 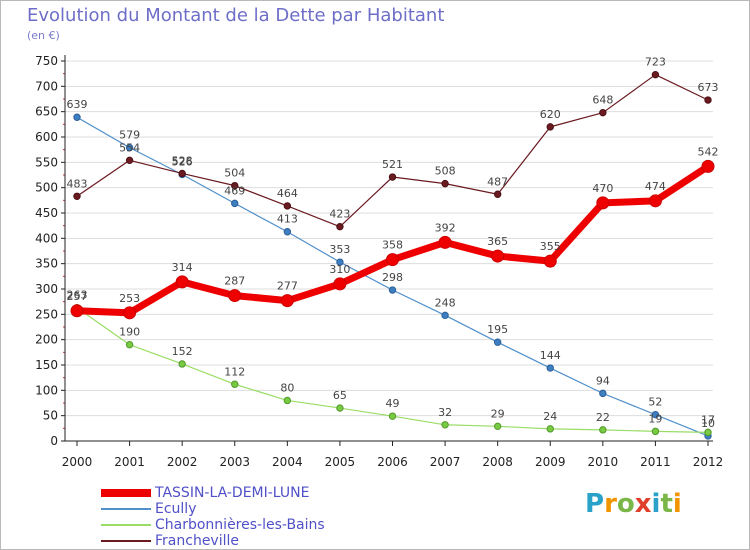 What do you see at coordinates (50, 416) in the screenshot?
I see `y-tick-label: 50` at bounding box center [50, 416].